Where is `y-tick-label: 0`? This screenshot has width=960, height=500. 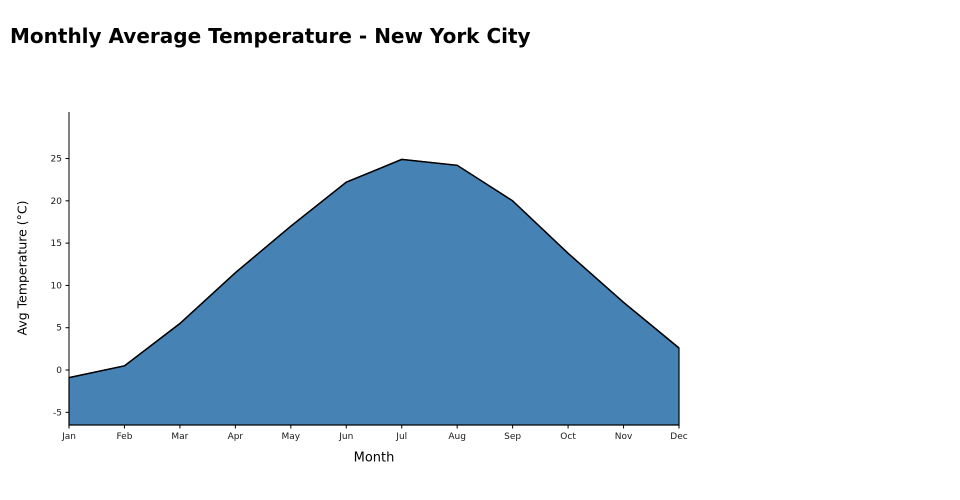 y-tick-label: 0 is located at coordinates (59, 371).